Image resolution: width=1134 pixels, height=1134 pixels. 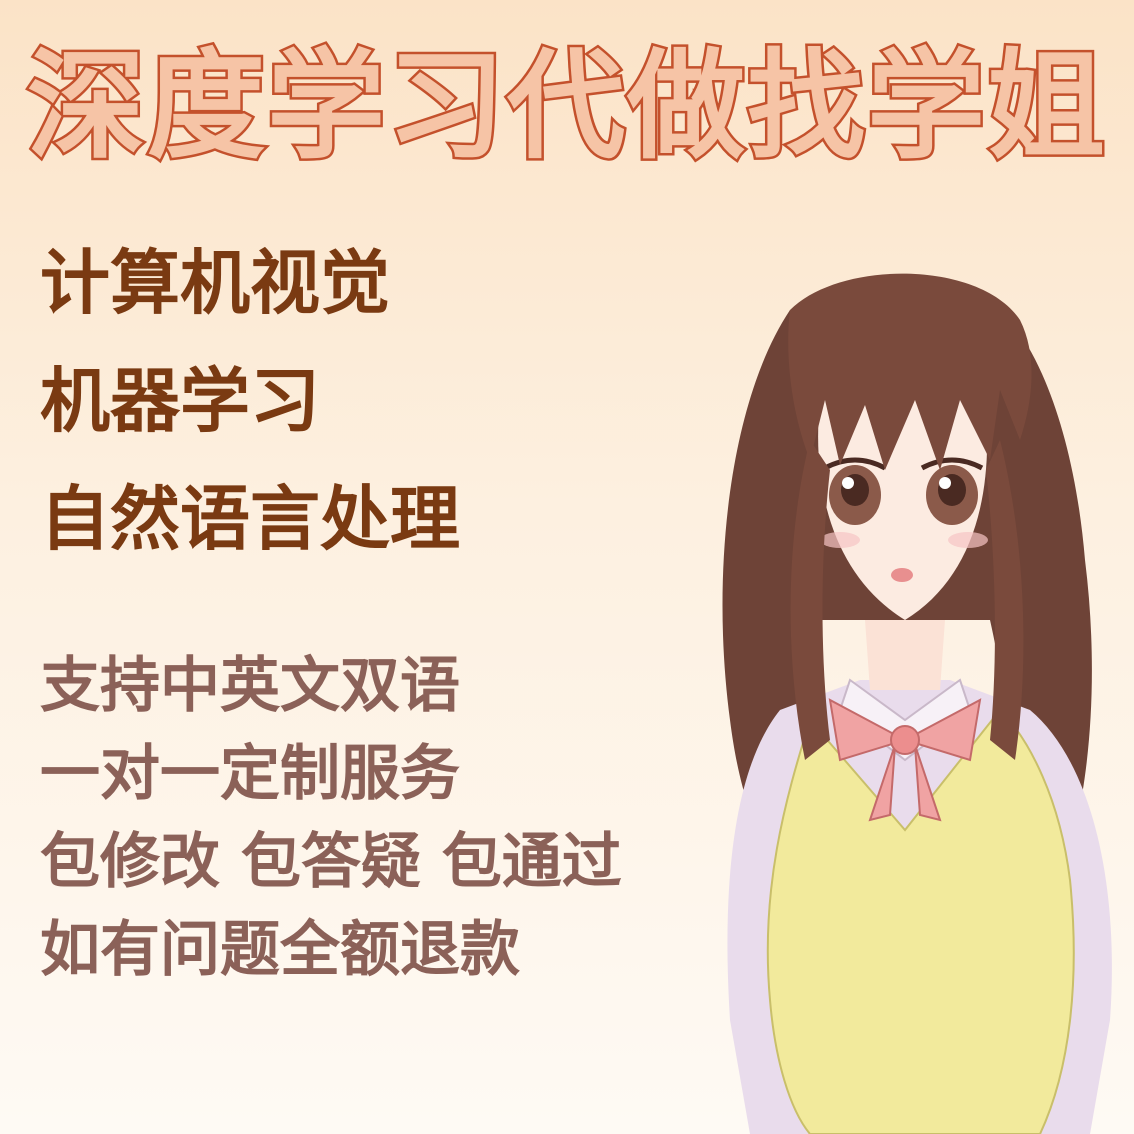 I want to click on side-lock-left, so click(x=810, y=600).